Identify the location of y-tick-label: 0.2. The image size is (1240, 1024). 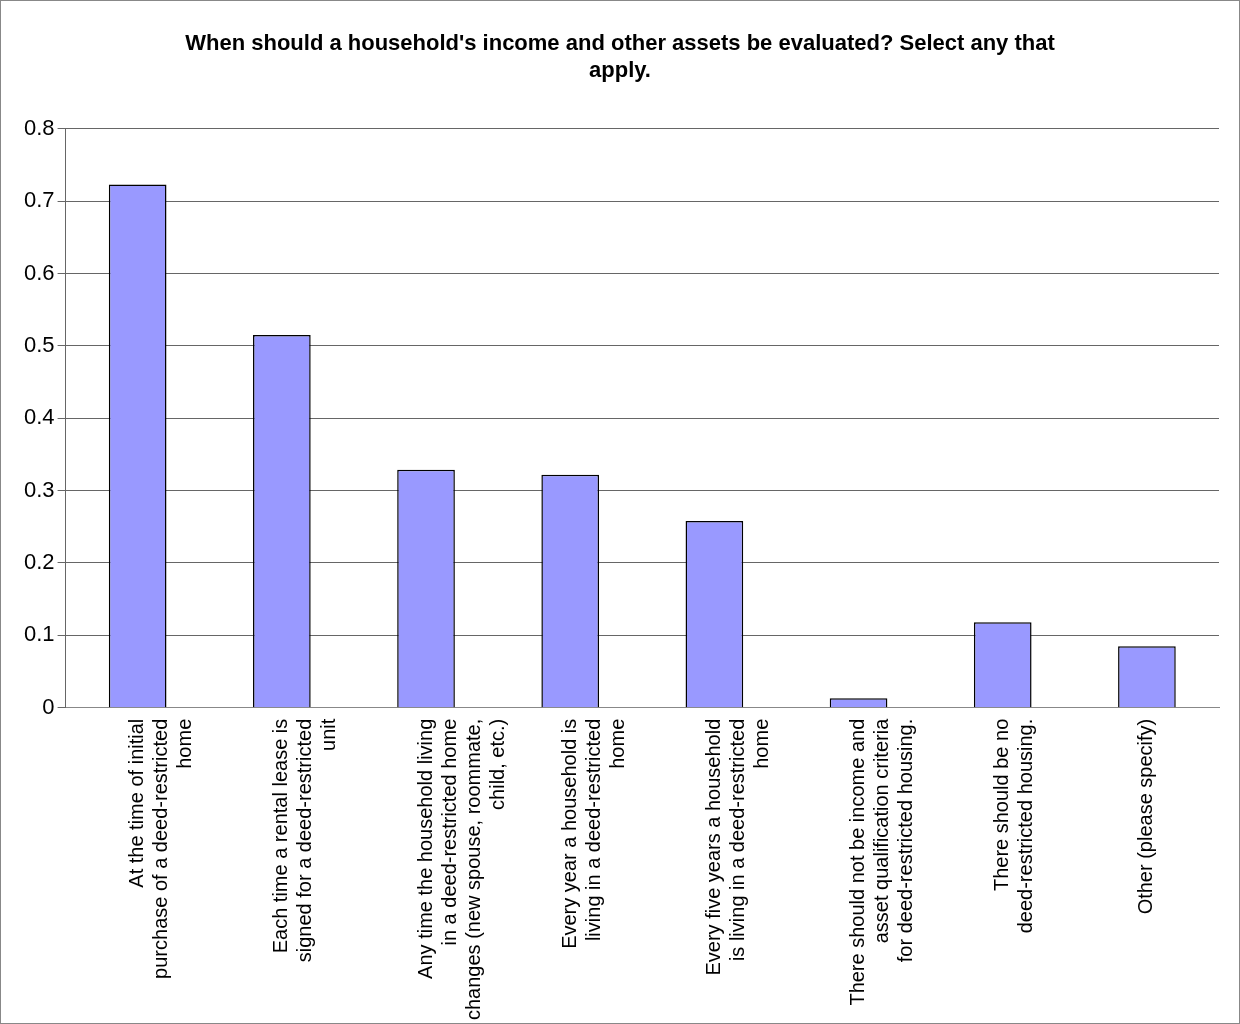
(39, 562).